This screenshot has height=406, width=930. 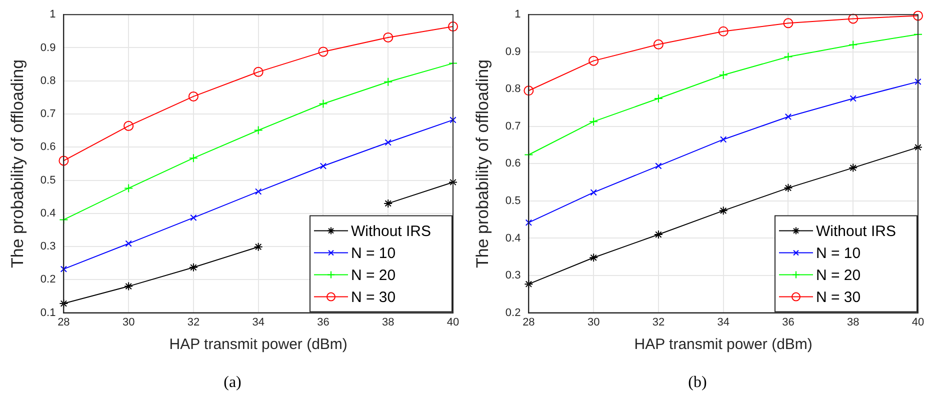 What do you see at coordinates (232, 383) in the screenshot?
I see `text: (a)` at bounding box center [232, 383].